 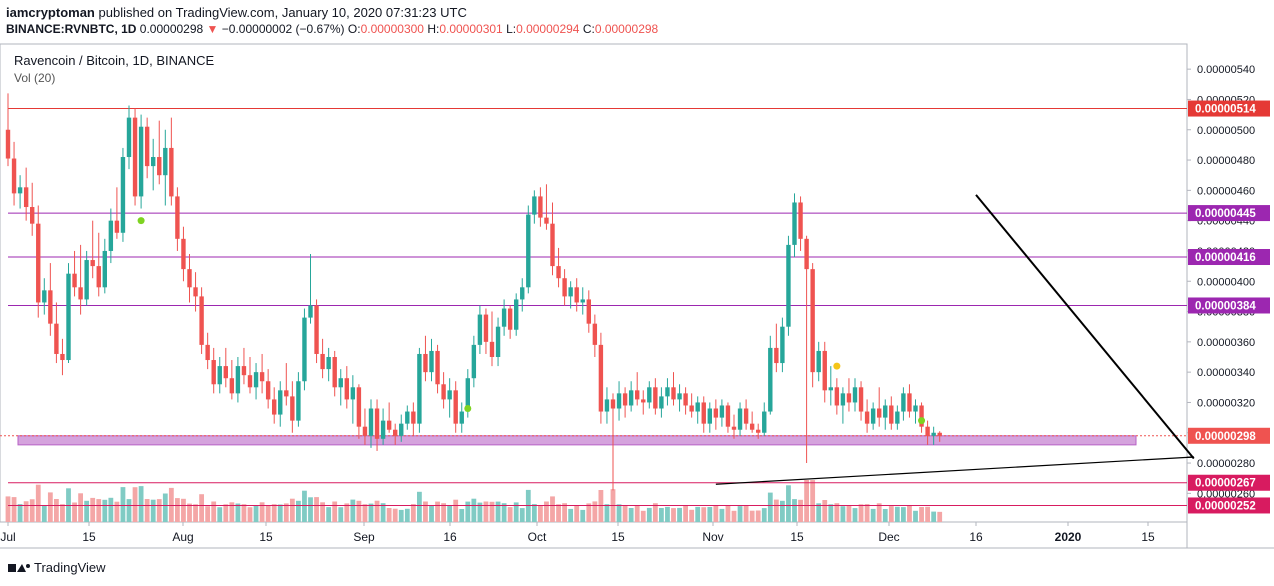 I want to click on price-tick-label: 0.00000260, so click(x=1226, y=494).